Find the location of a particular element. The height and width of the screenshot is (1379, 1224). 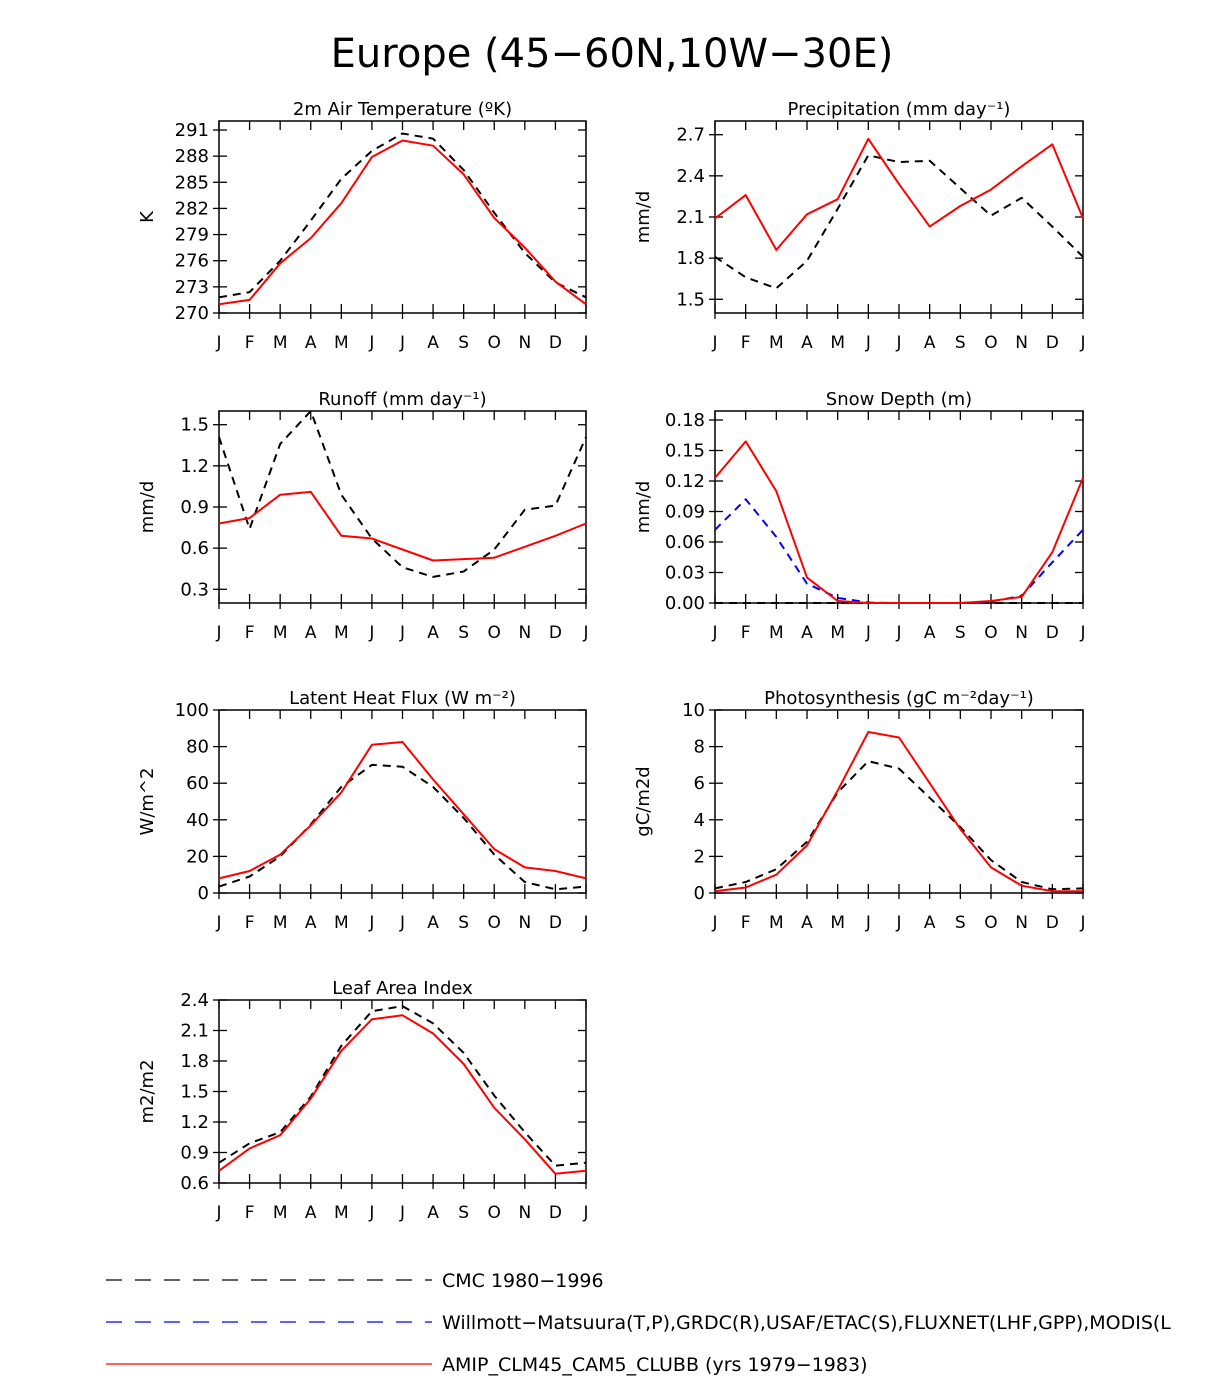

y-tick-label: 279 is located at coordinates (192, 235).